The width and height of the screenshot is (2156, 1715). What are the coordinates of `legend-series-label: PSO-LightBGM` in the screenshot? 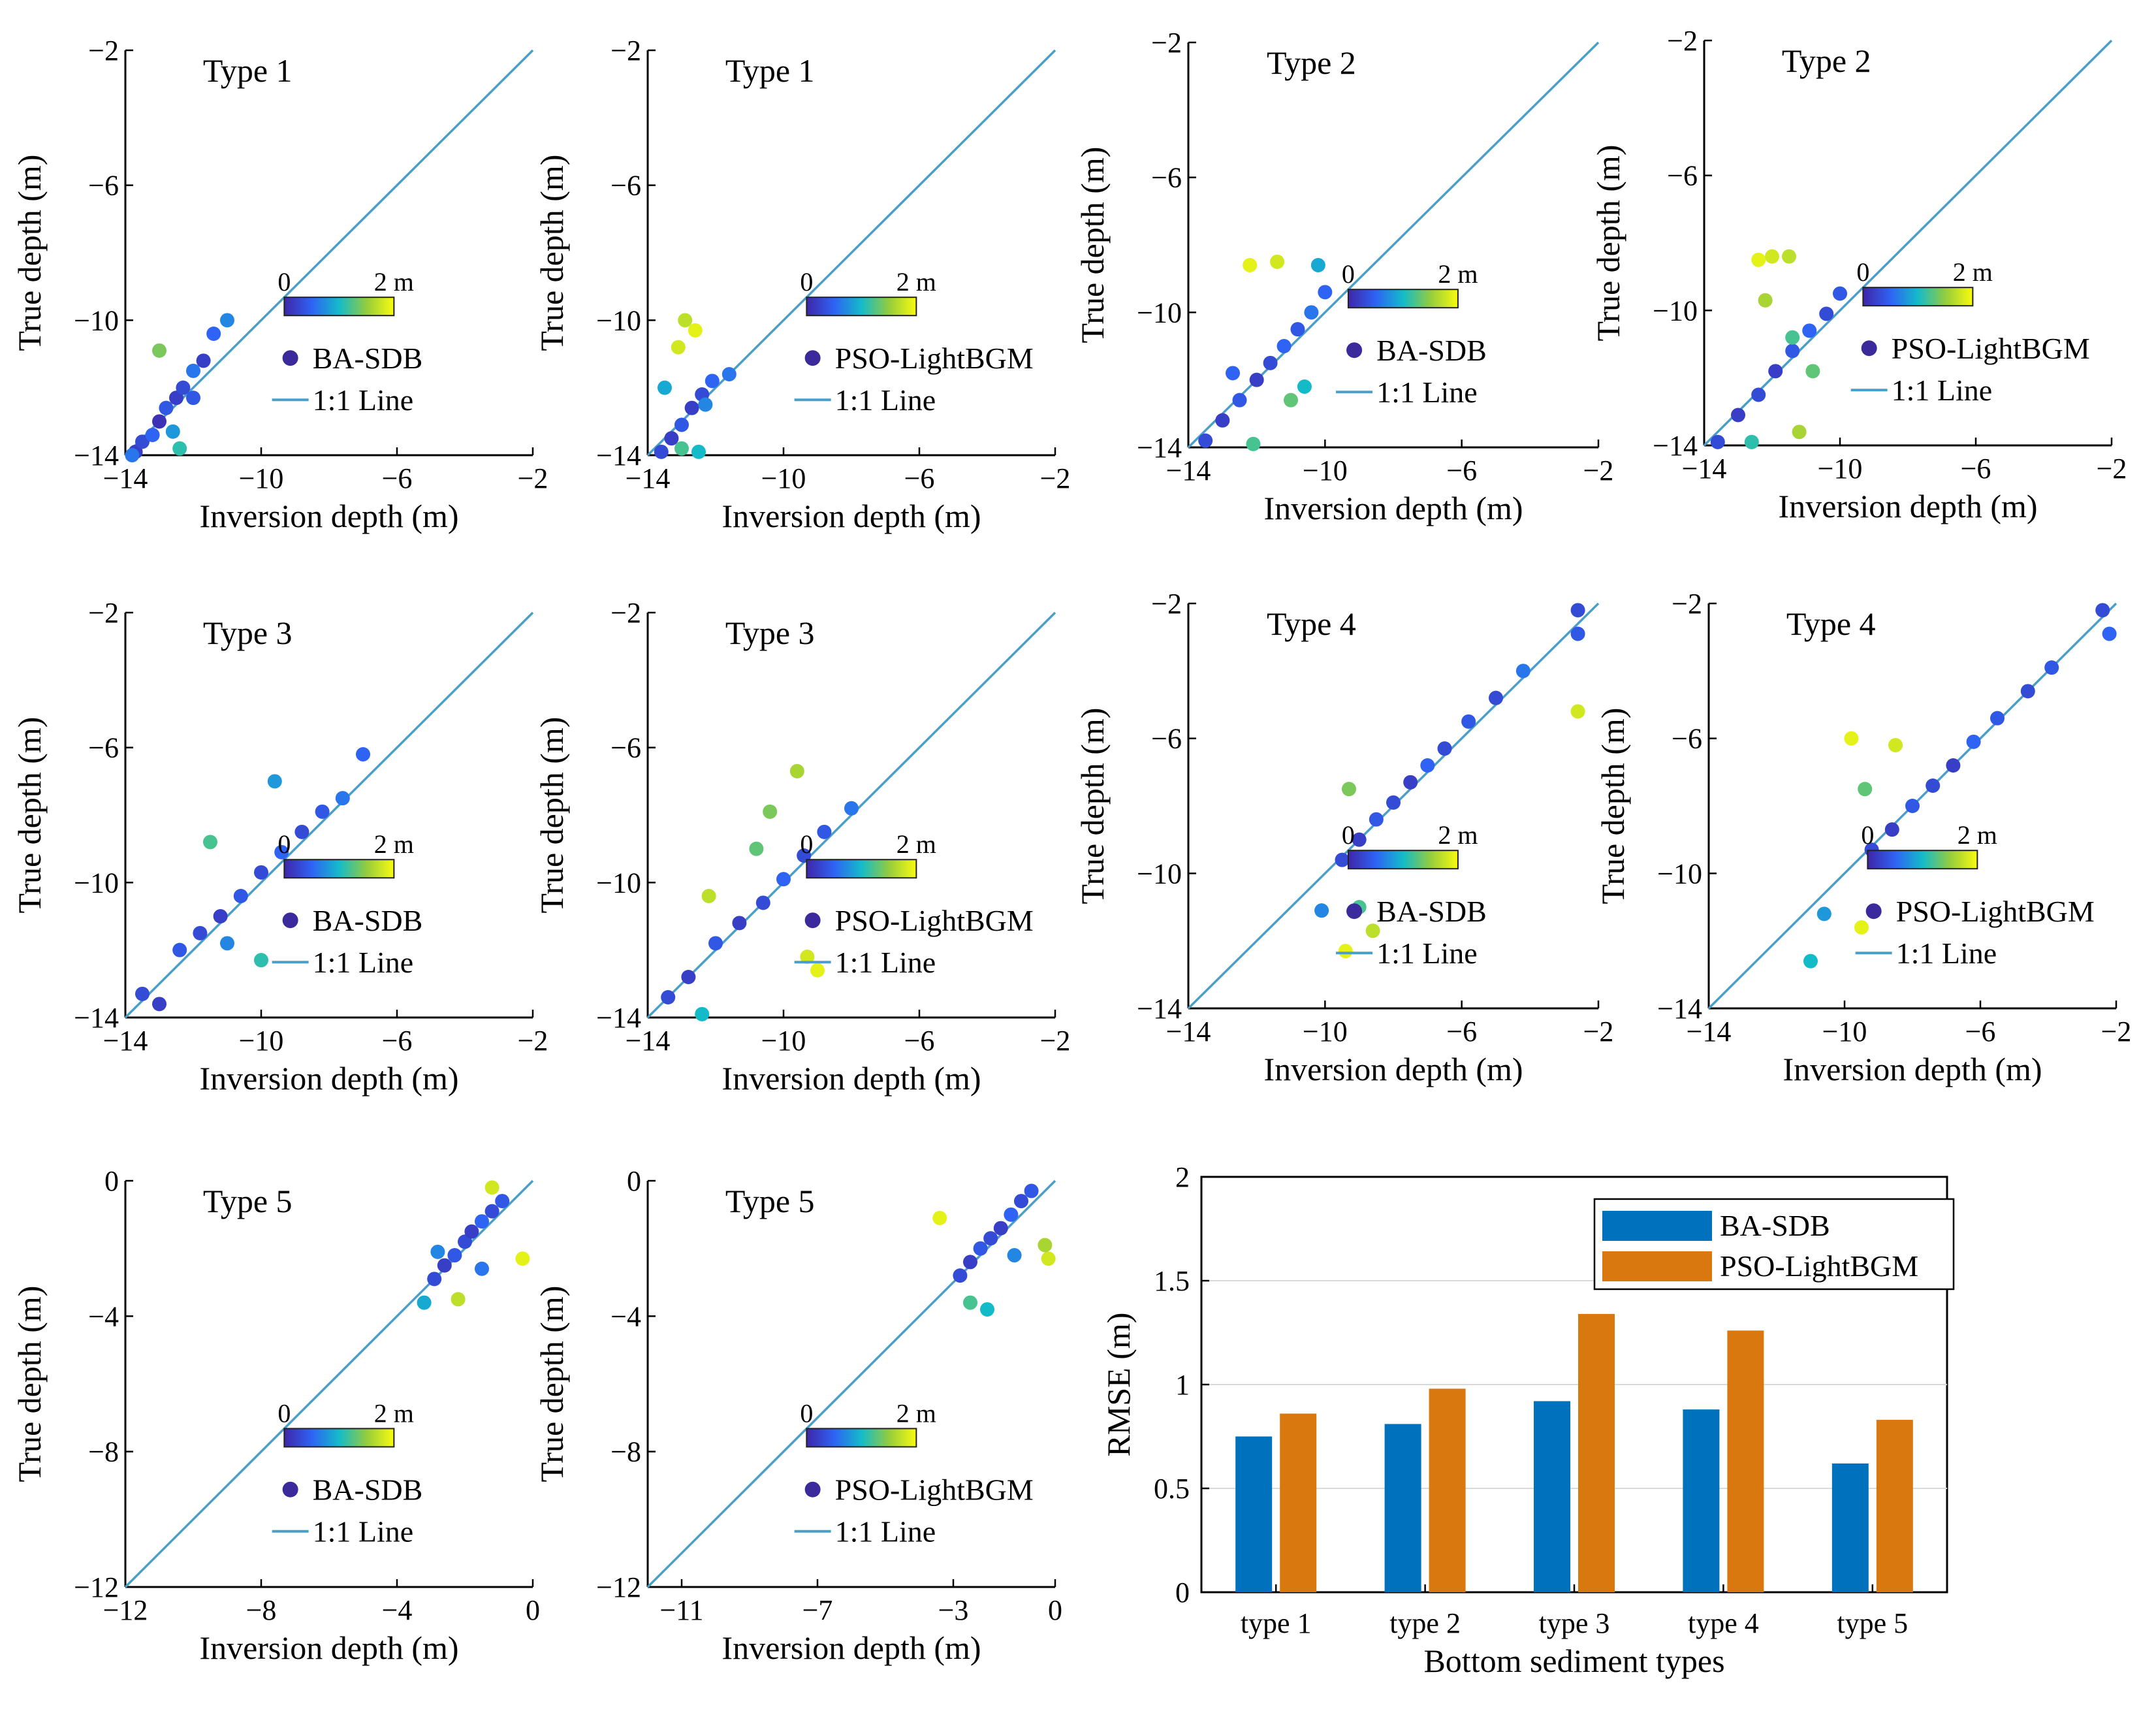 It's located at (935, 359).